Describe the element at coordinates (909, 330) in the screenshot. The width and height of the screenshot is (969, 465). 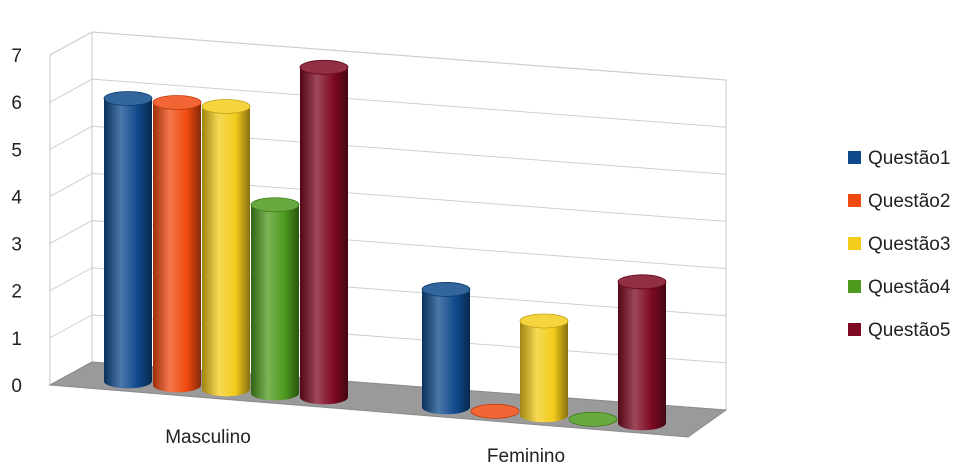
I see `legend-label: Questão5` at that location.